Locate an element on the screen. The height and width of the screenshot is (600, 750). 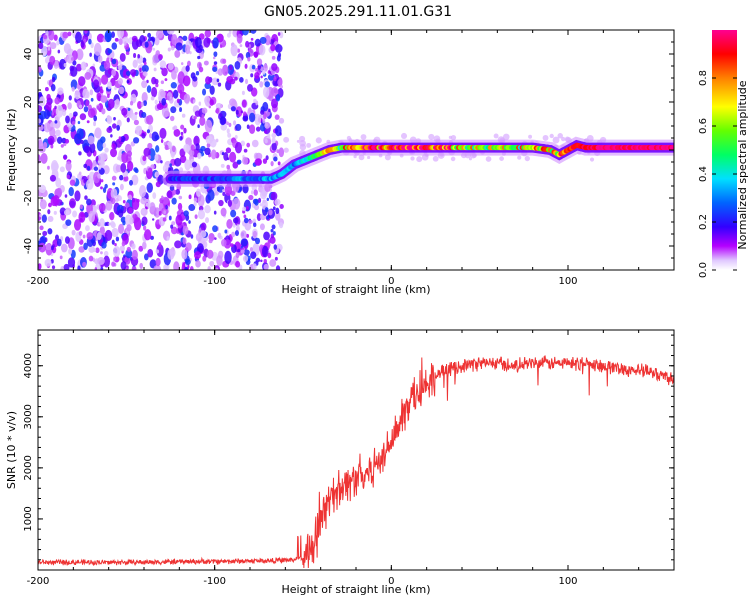
y-tick-label: 40 is located at coordinates (28, 54).